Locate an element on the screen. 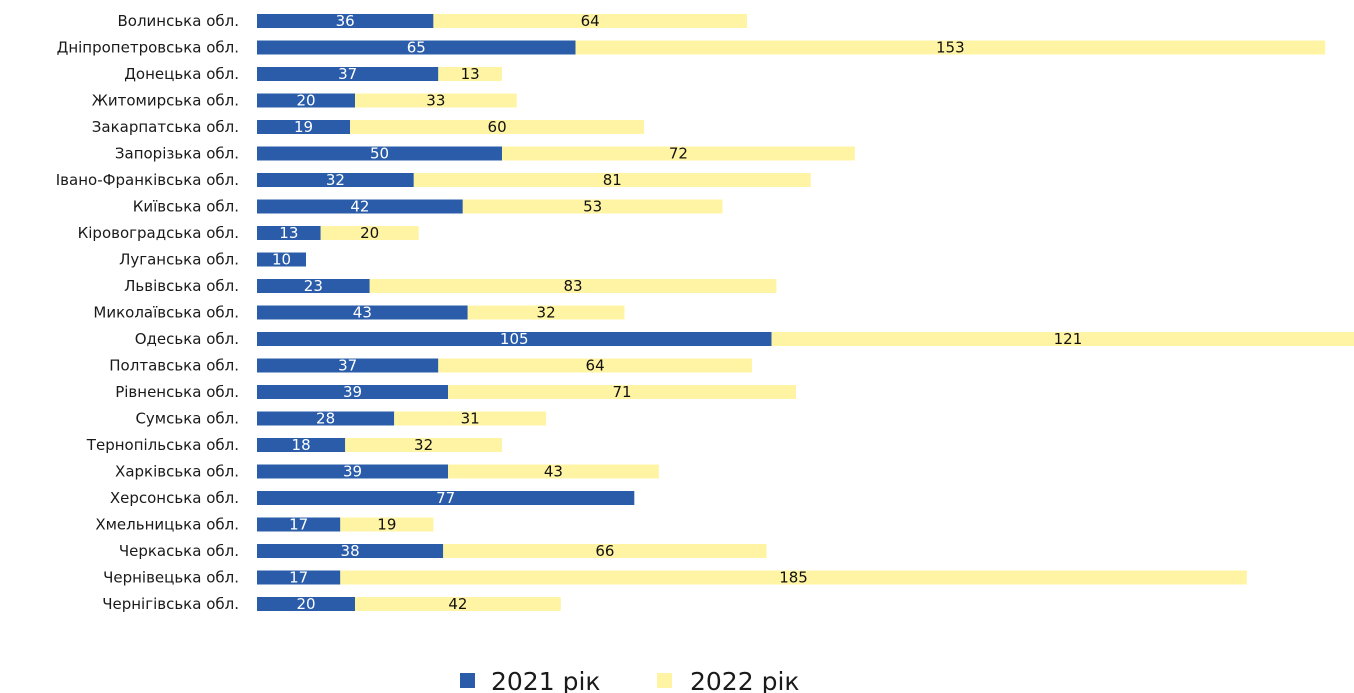 This screenshot has width=1354, height=693. value-label-2022: 71 is located at coordinates (622, 392).